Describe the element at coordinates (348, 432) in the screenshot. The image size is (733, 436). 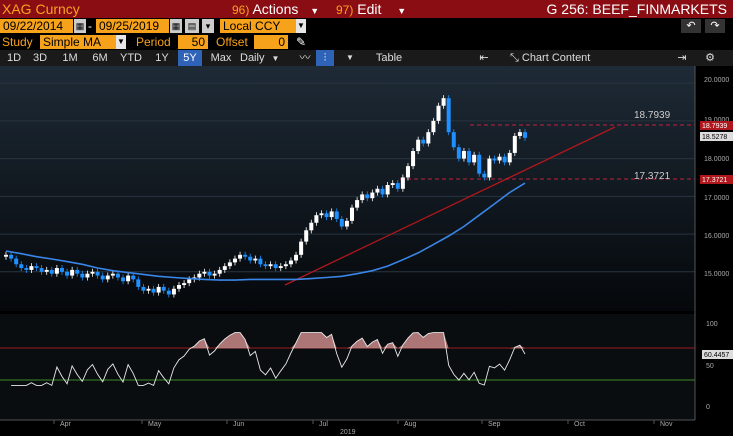
I see `year-label: 2019` at that location.